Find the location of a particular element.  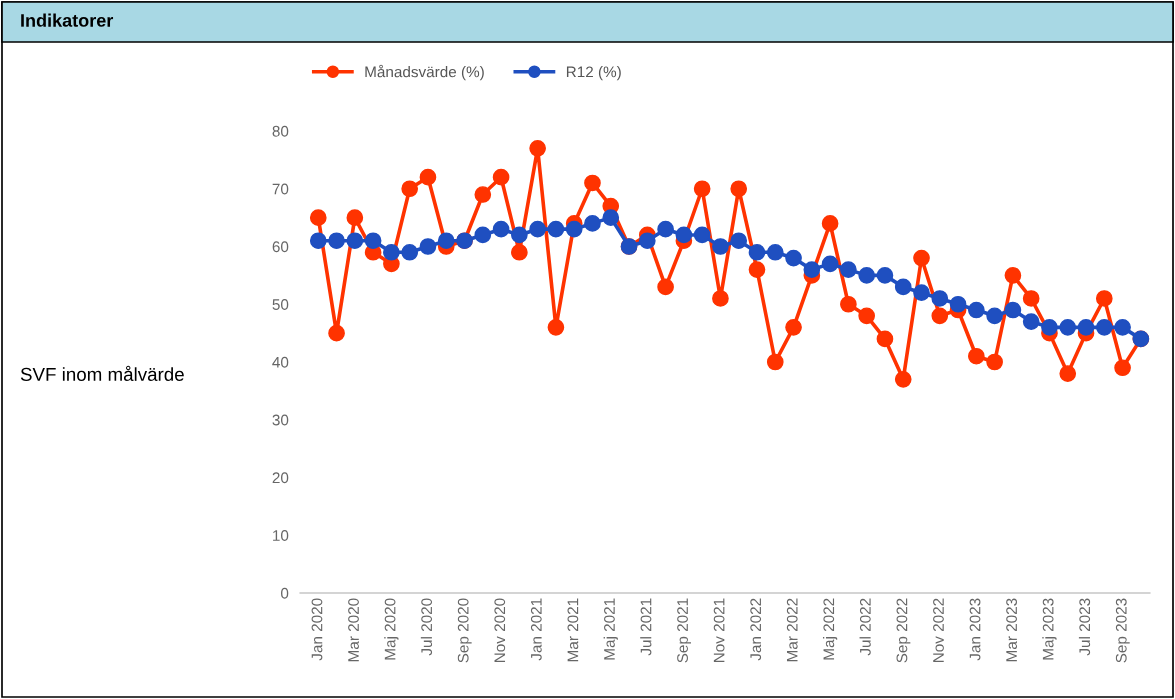

text: SVF inom målvärde is located at coordinates (102, 373).